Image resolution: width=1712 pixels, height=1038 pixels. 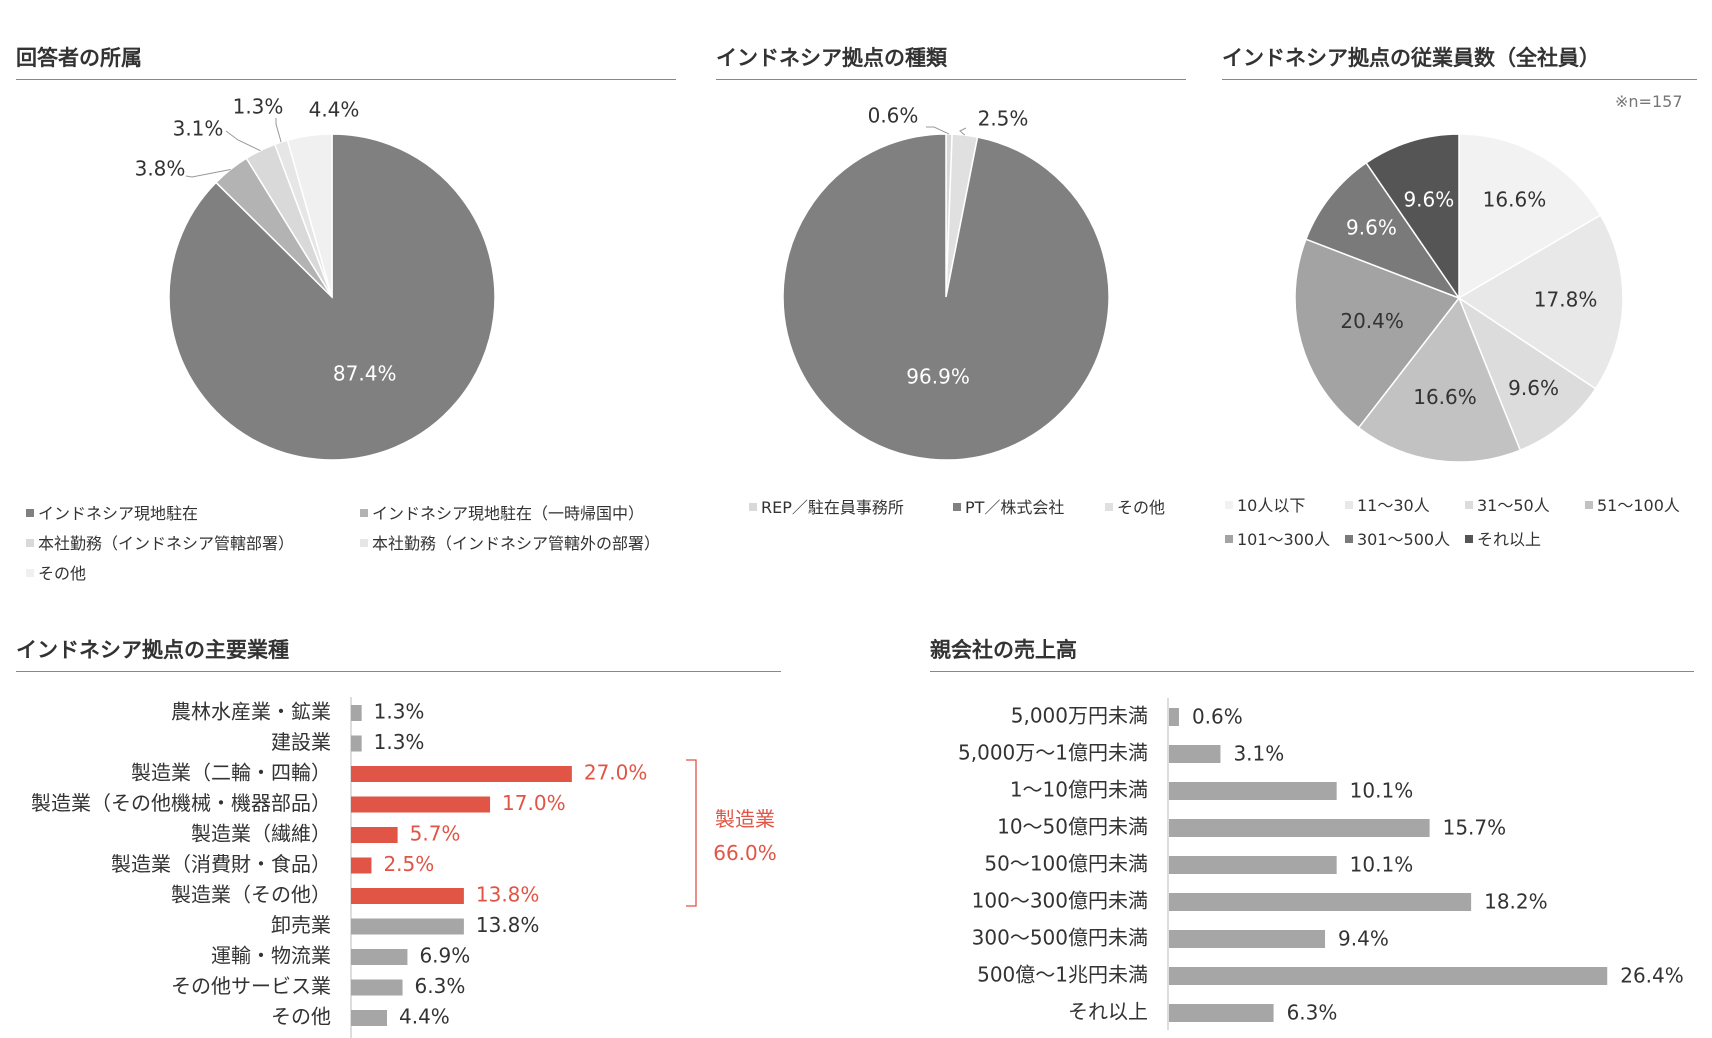 What do you see at coordinates (258, 107) in the screenshot?
I see `slice-label-3: 1.3%` at bounding box center [258, 107].